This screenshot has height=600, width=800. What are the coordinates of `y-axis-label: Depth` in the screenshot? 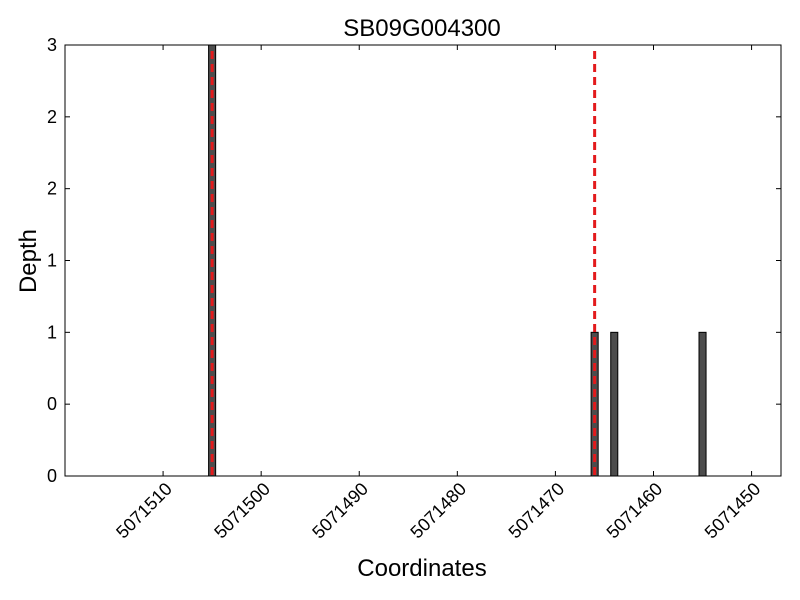 It's located at (28, 261).